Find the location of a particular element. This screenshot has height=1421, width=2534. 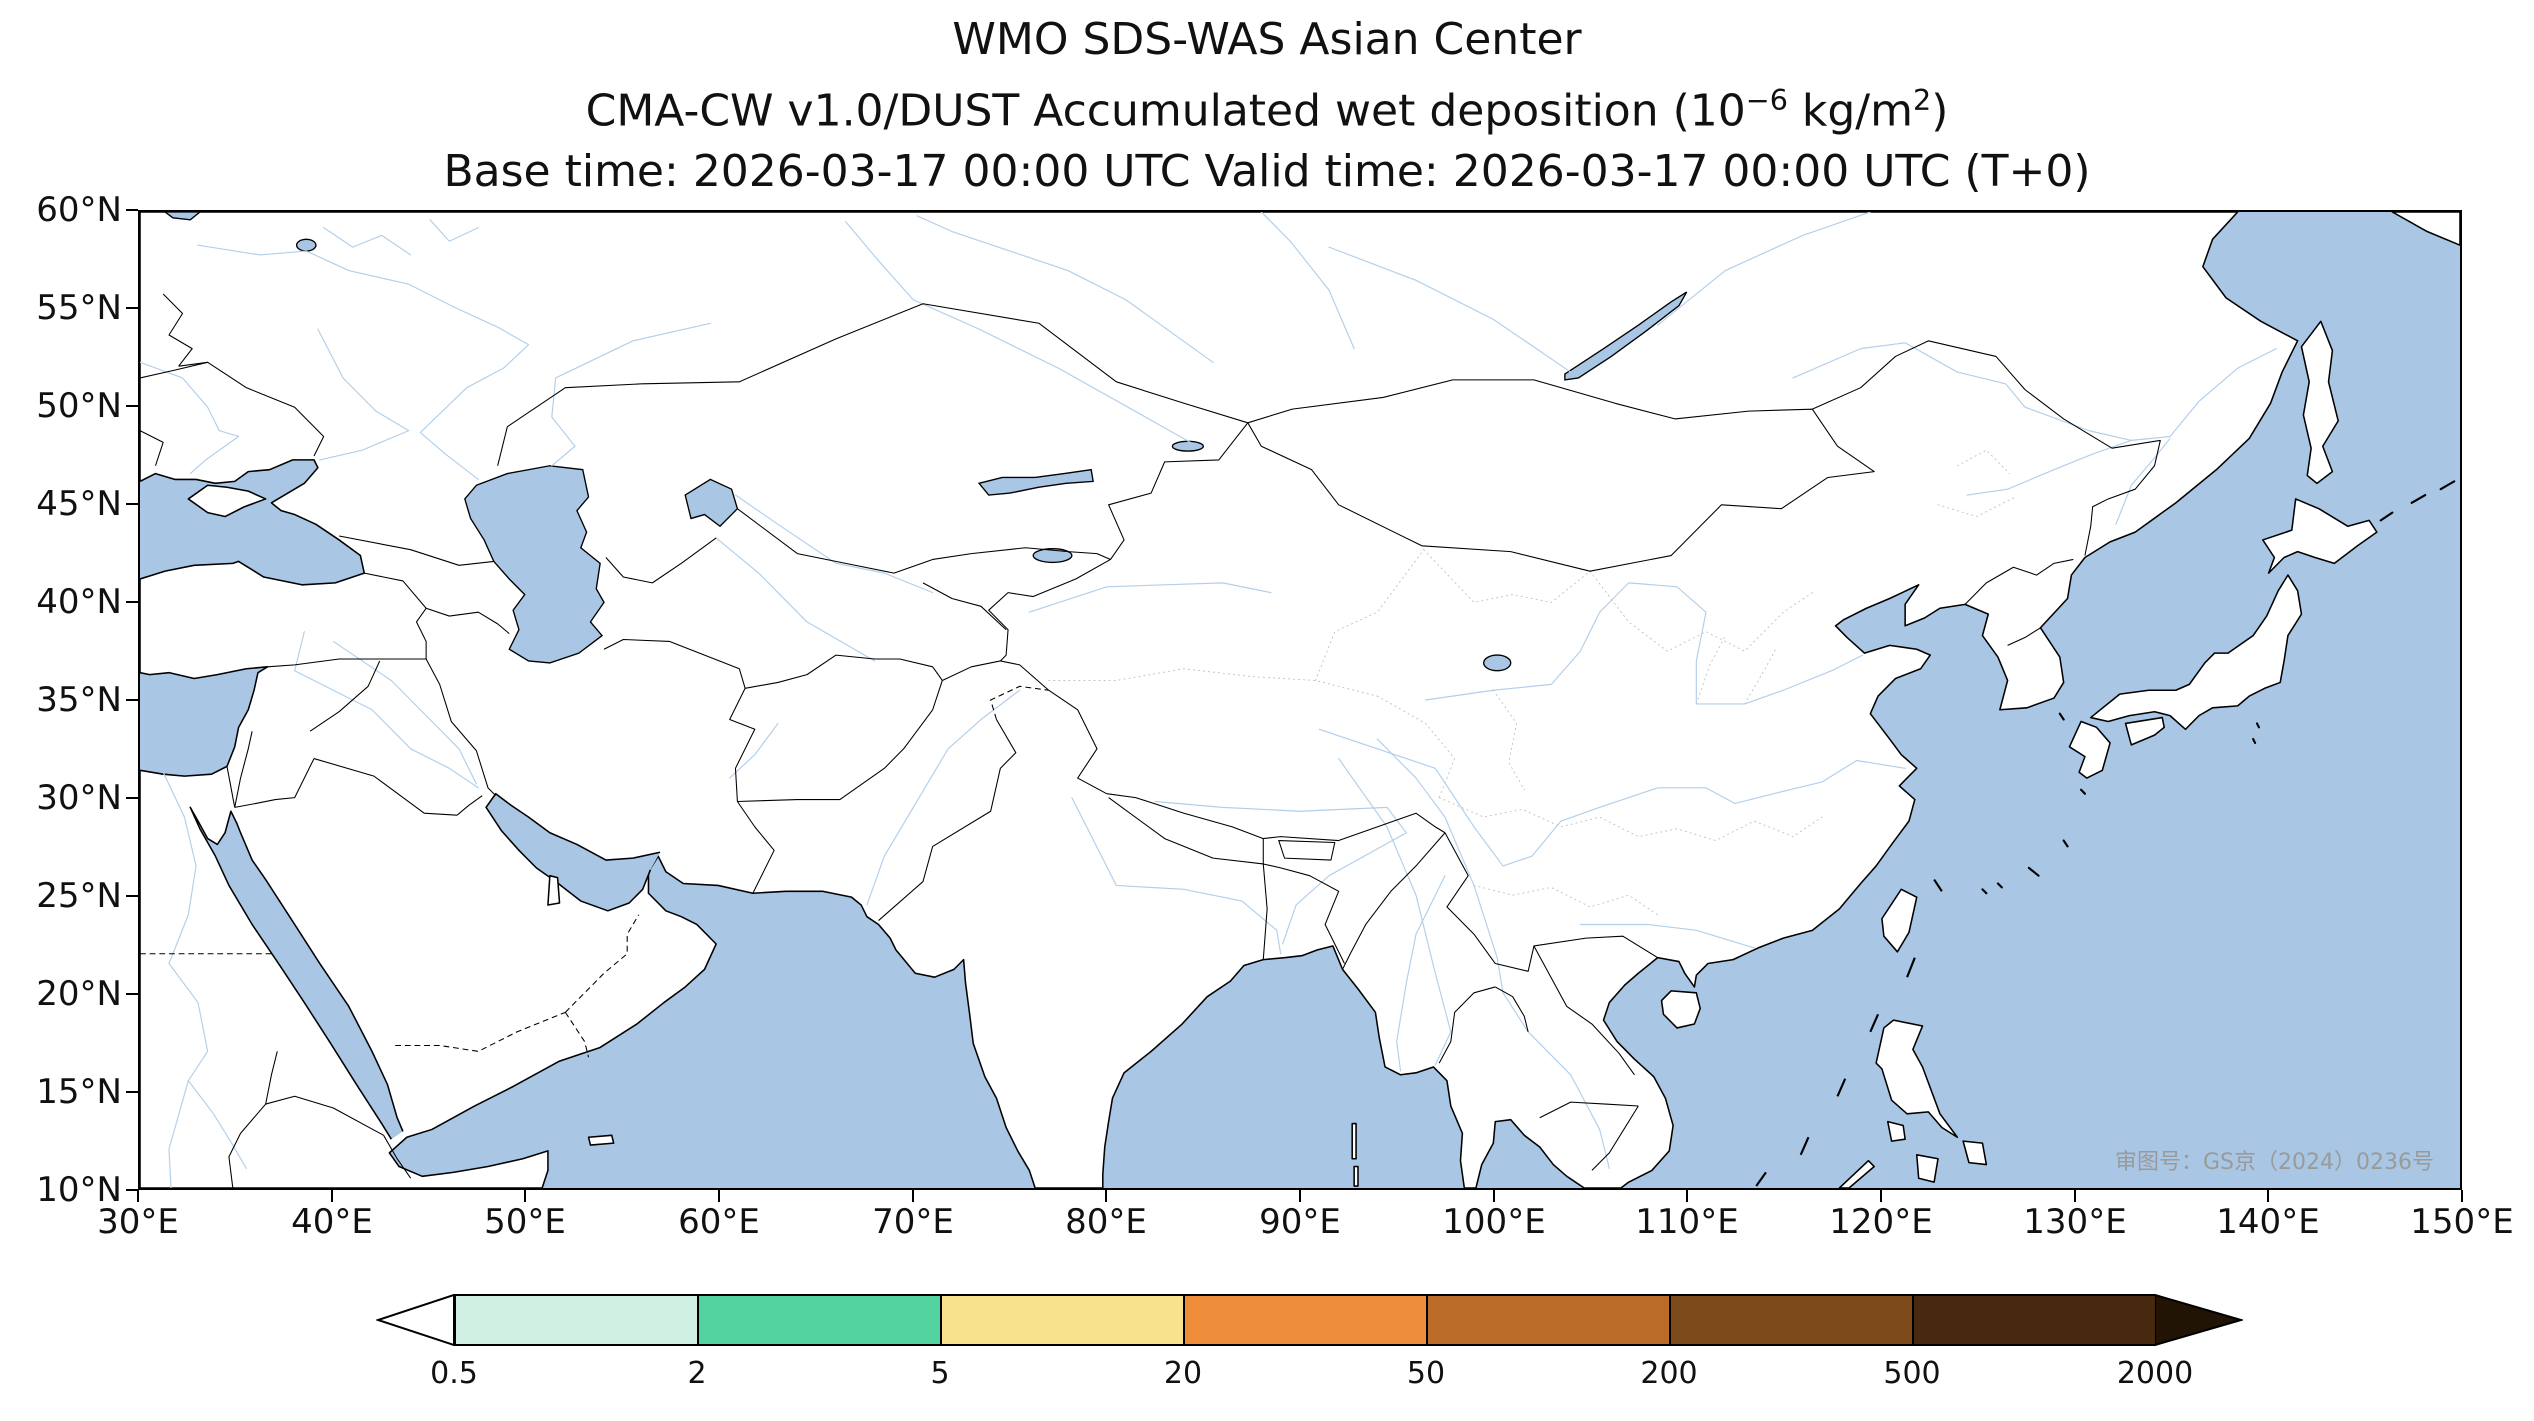

lat-tick-label: 40°N is located at coordinates (79, 602).